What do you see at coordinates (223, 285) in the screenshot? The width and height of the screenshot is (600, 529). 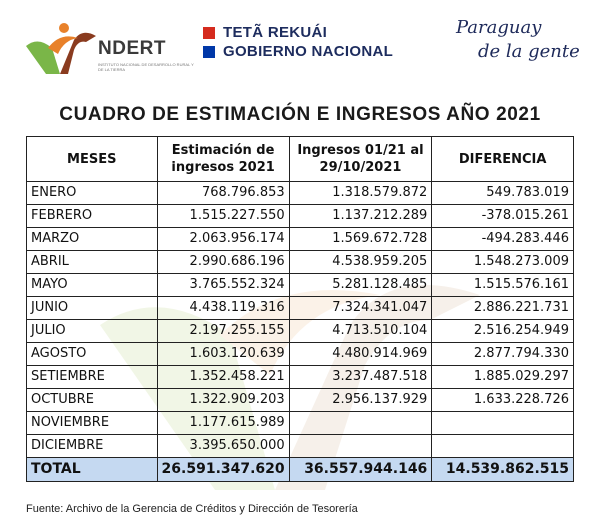 I see `cell-estimacion: 3.765.552.324` at bounding box center [223, 285].